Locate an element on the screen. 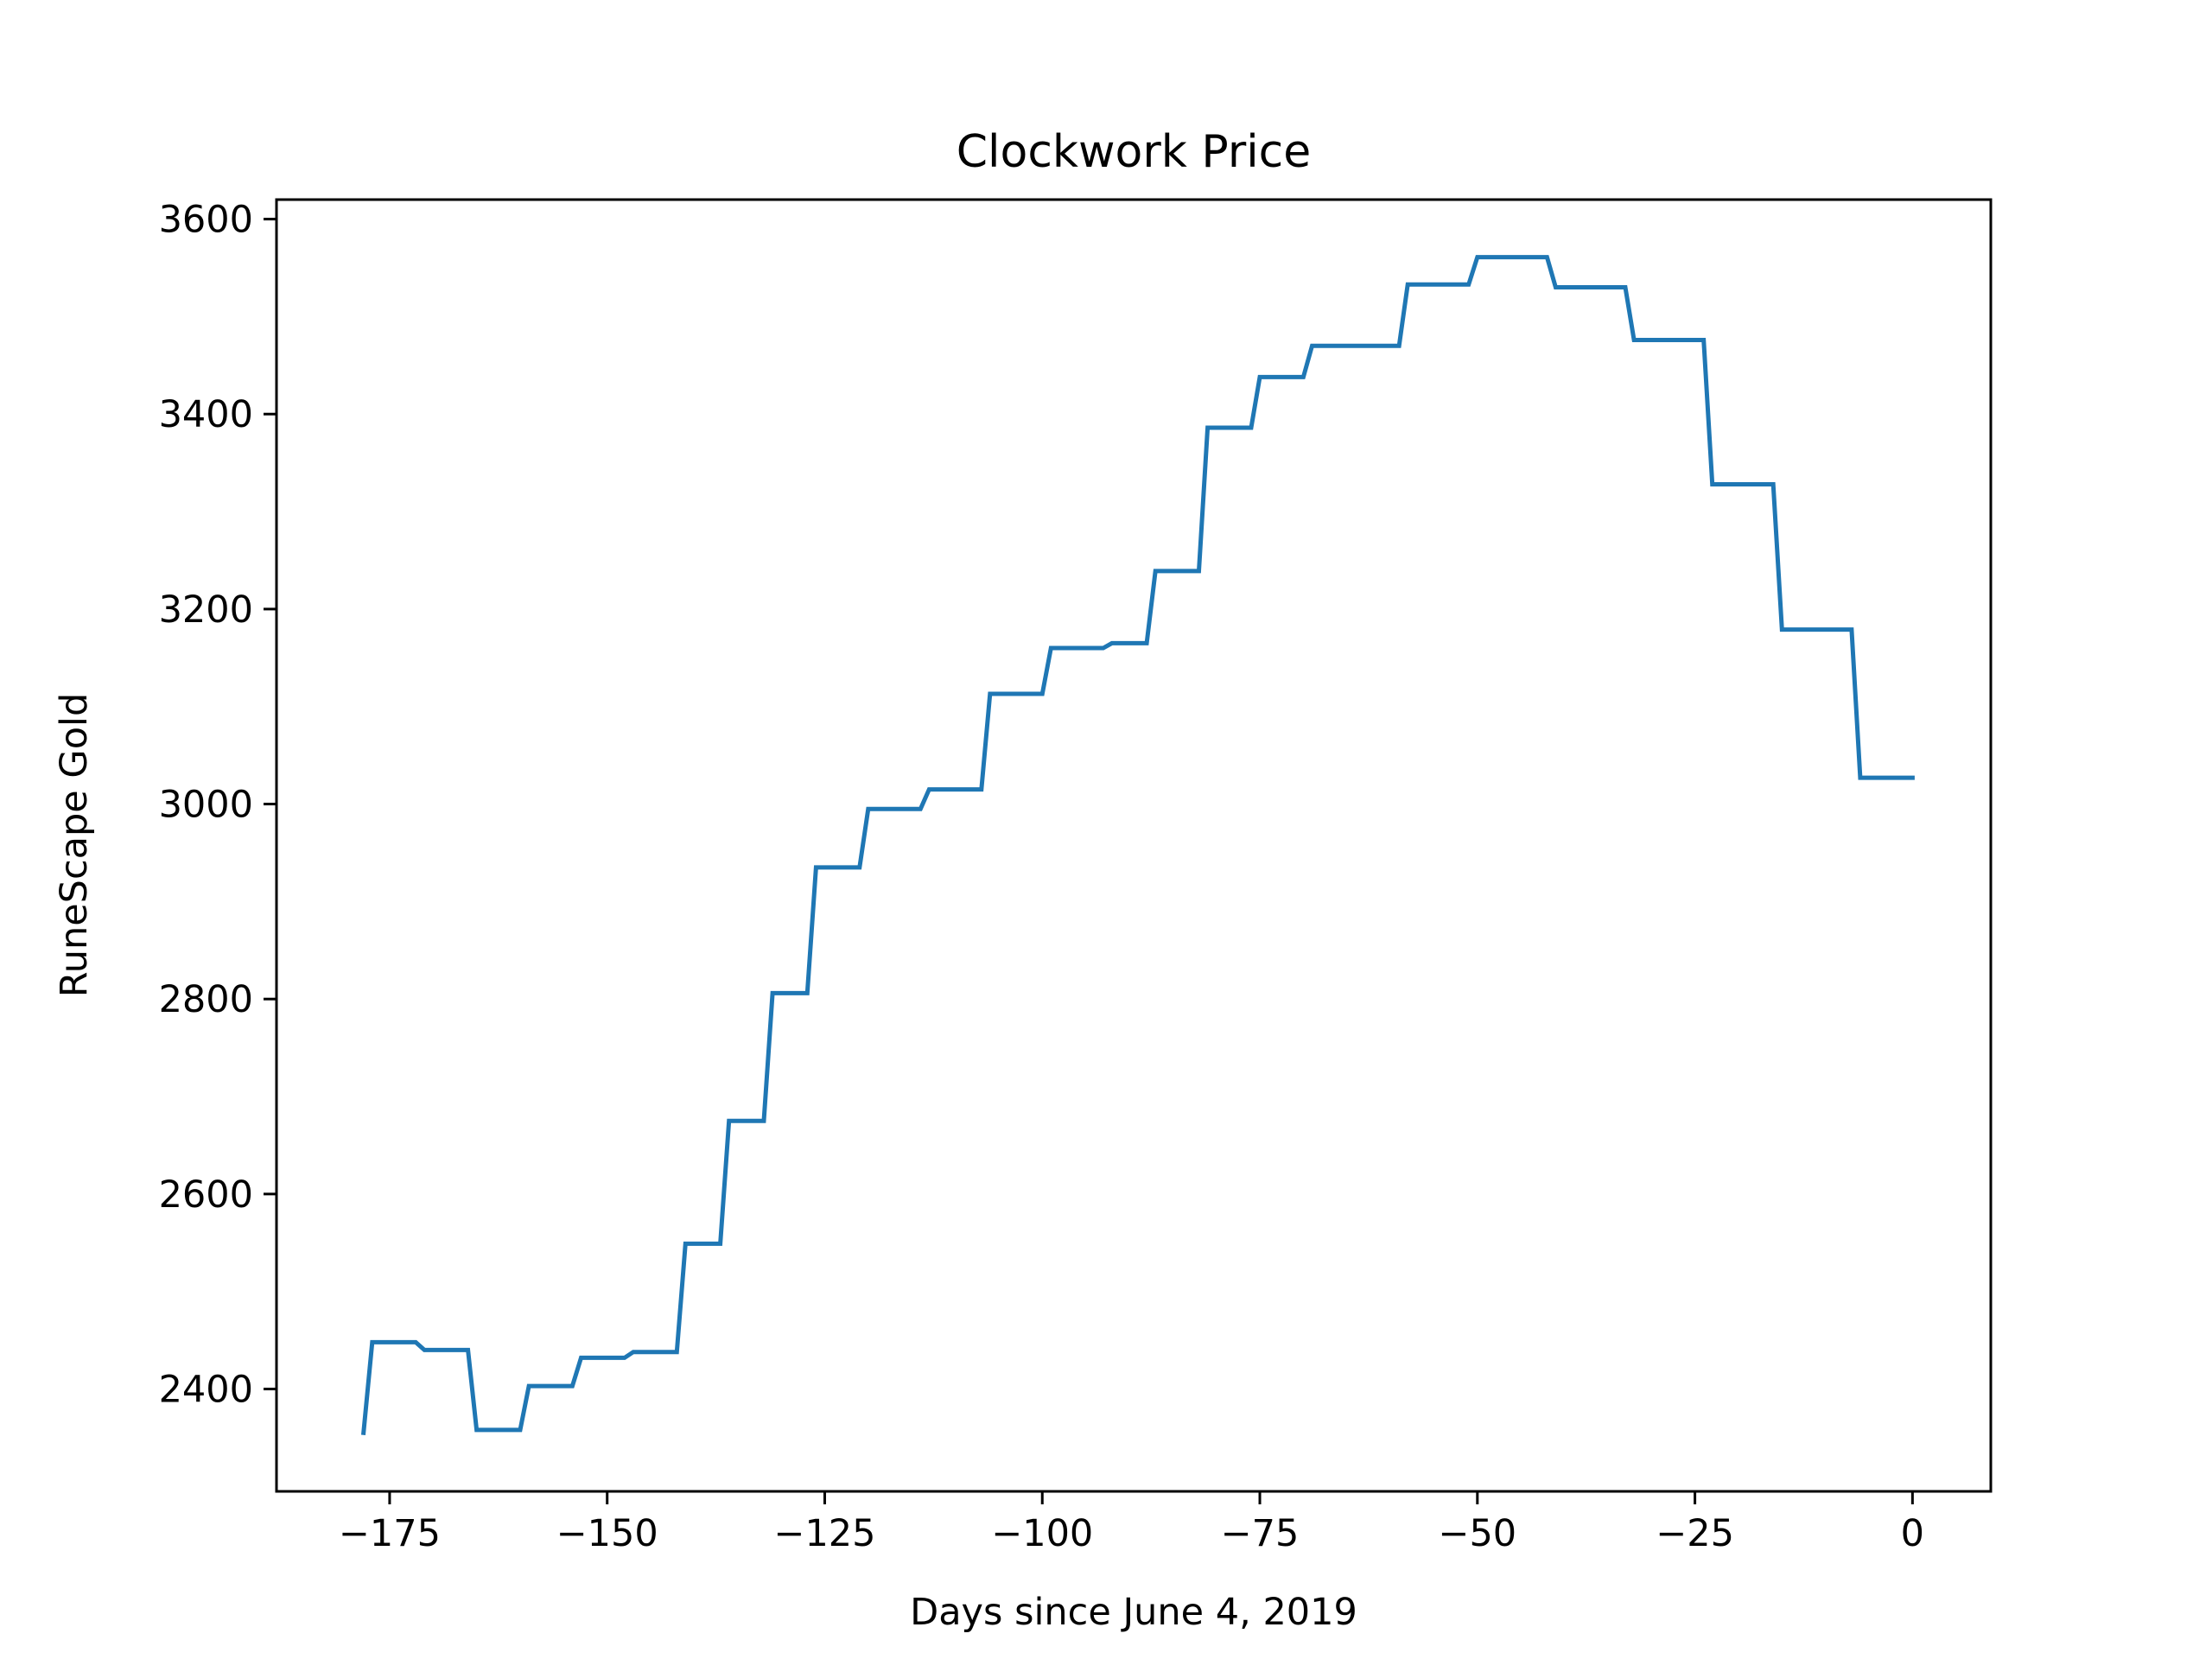 This screenshot has height=1659, width=2212. x-tick-label: −50 is located at coordinates (1477, 1533).